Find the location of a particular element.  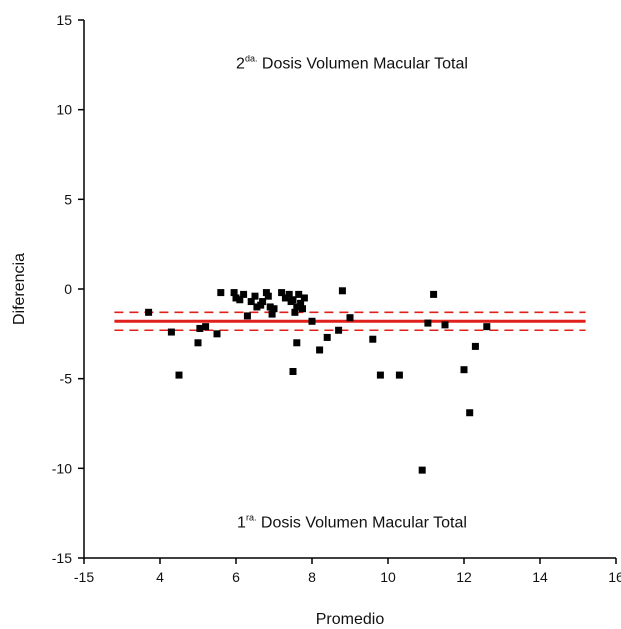

annotation-top: 2da. Dosis Volumen Macular Total is located at coordinates (352, 62).